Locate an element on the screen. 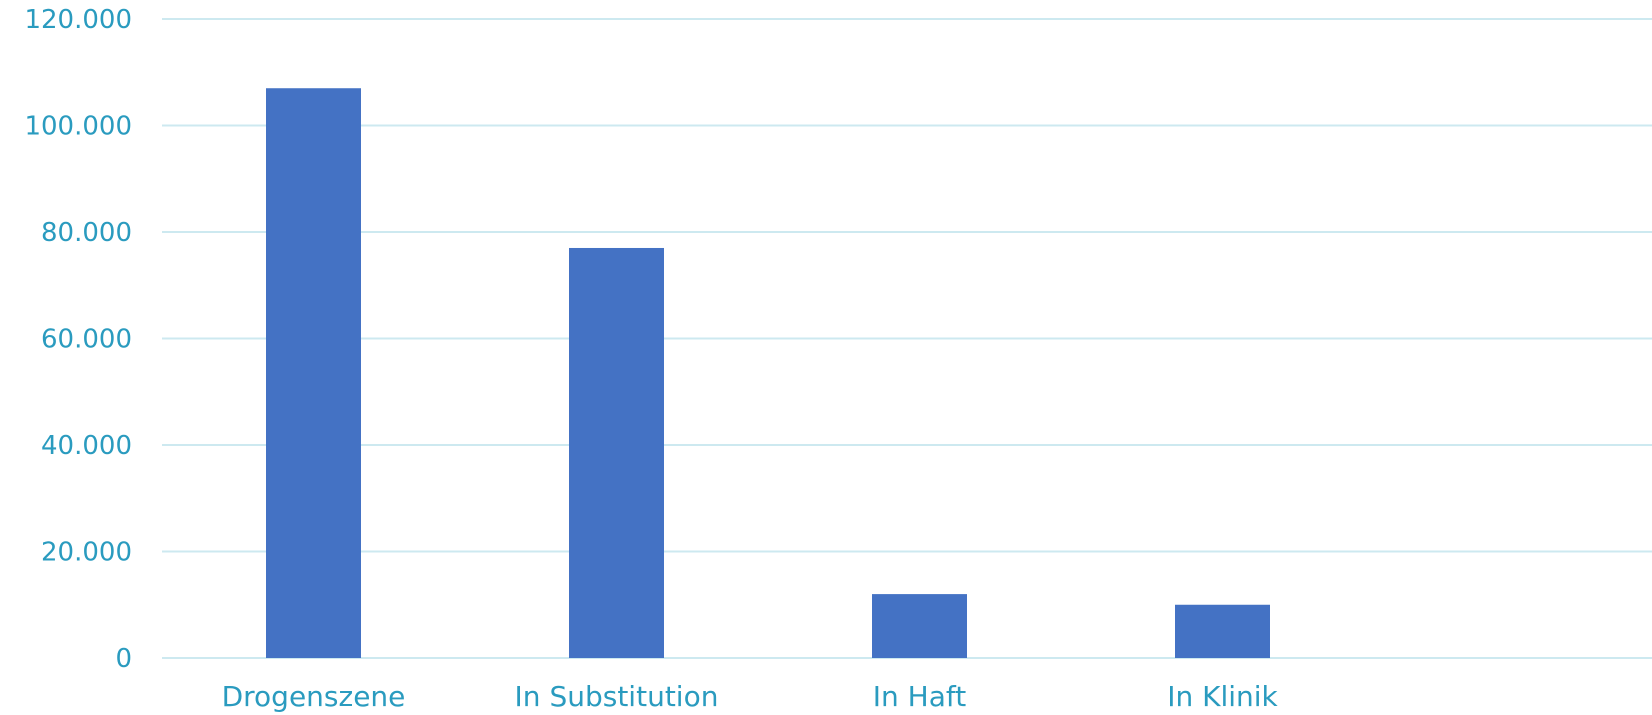  y-tick-label: 80.000 is located at coordinates (86, 233).